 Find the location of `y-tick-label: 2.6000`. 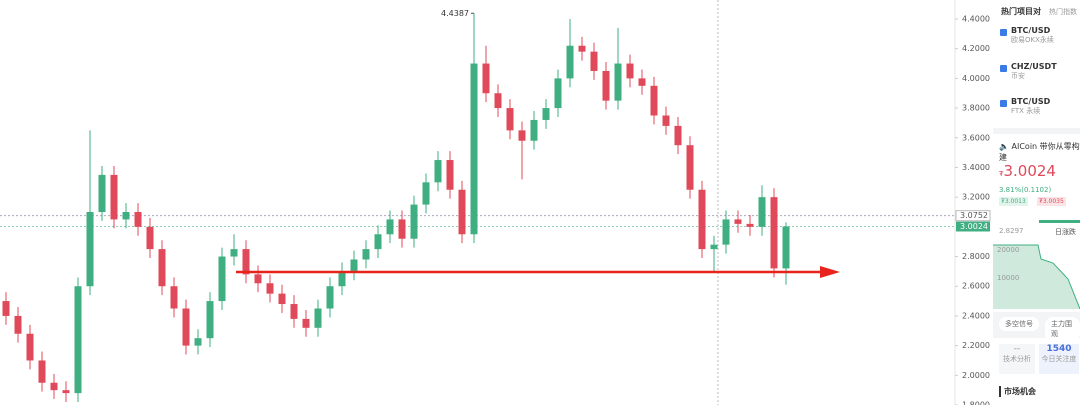

y-tick-label: 2.6000 is located at coordinates (976, 286).